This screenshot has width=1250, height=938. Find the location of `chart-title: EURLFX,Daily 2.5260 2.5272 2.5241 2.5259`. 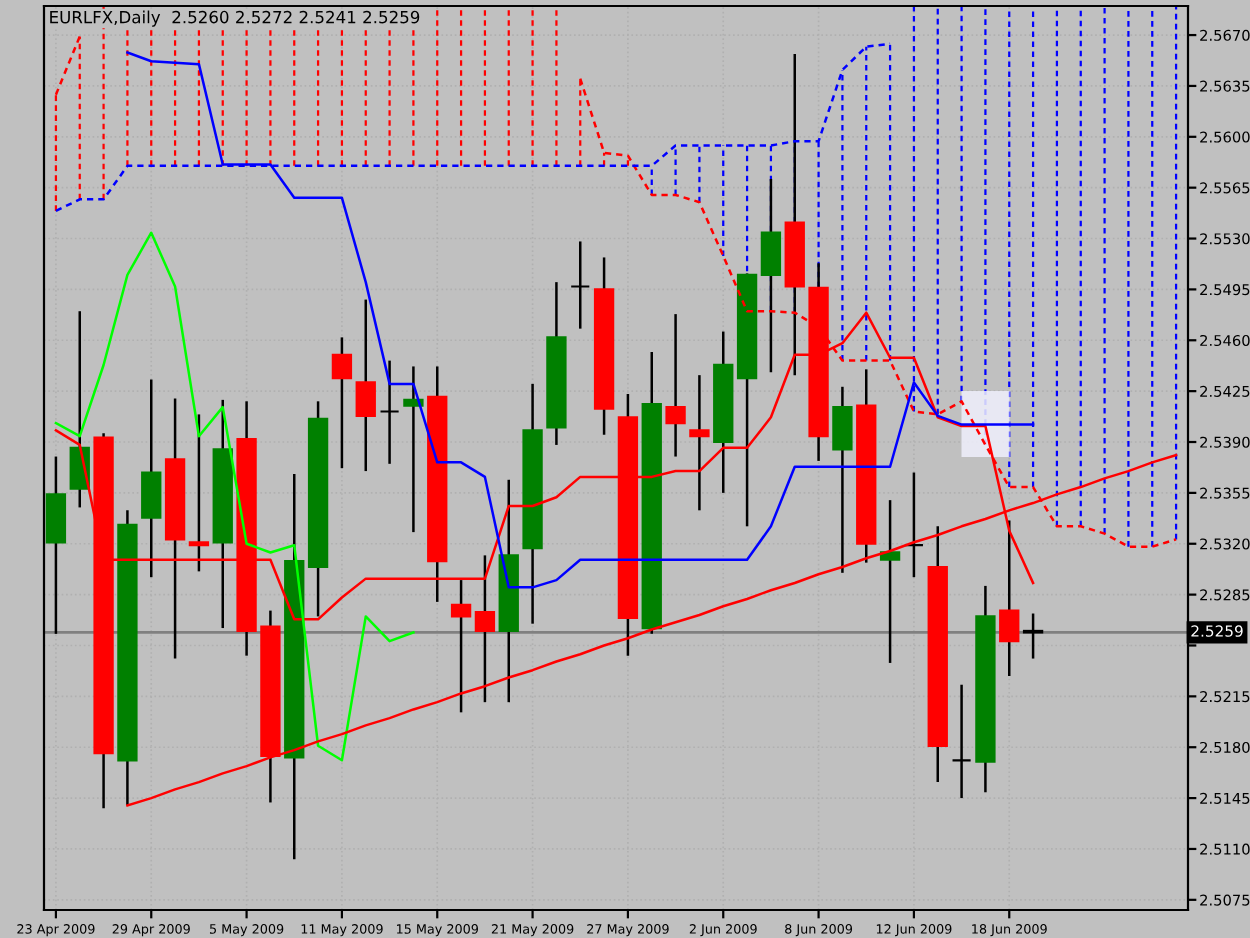

chart-title: EURLFX,Daily 2.5260 2.5272 2.5241 2.5259 is located at coordinates (235, 18).